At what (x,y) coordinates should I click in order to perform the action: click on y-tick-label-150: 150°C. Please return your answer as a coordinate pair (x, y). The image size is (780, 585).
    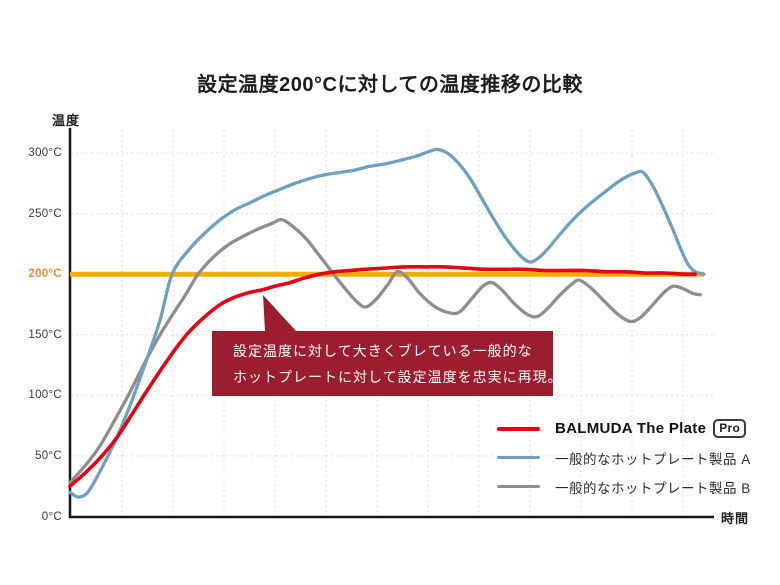
    Looking at the image, I should click on (45, 334).